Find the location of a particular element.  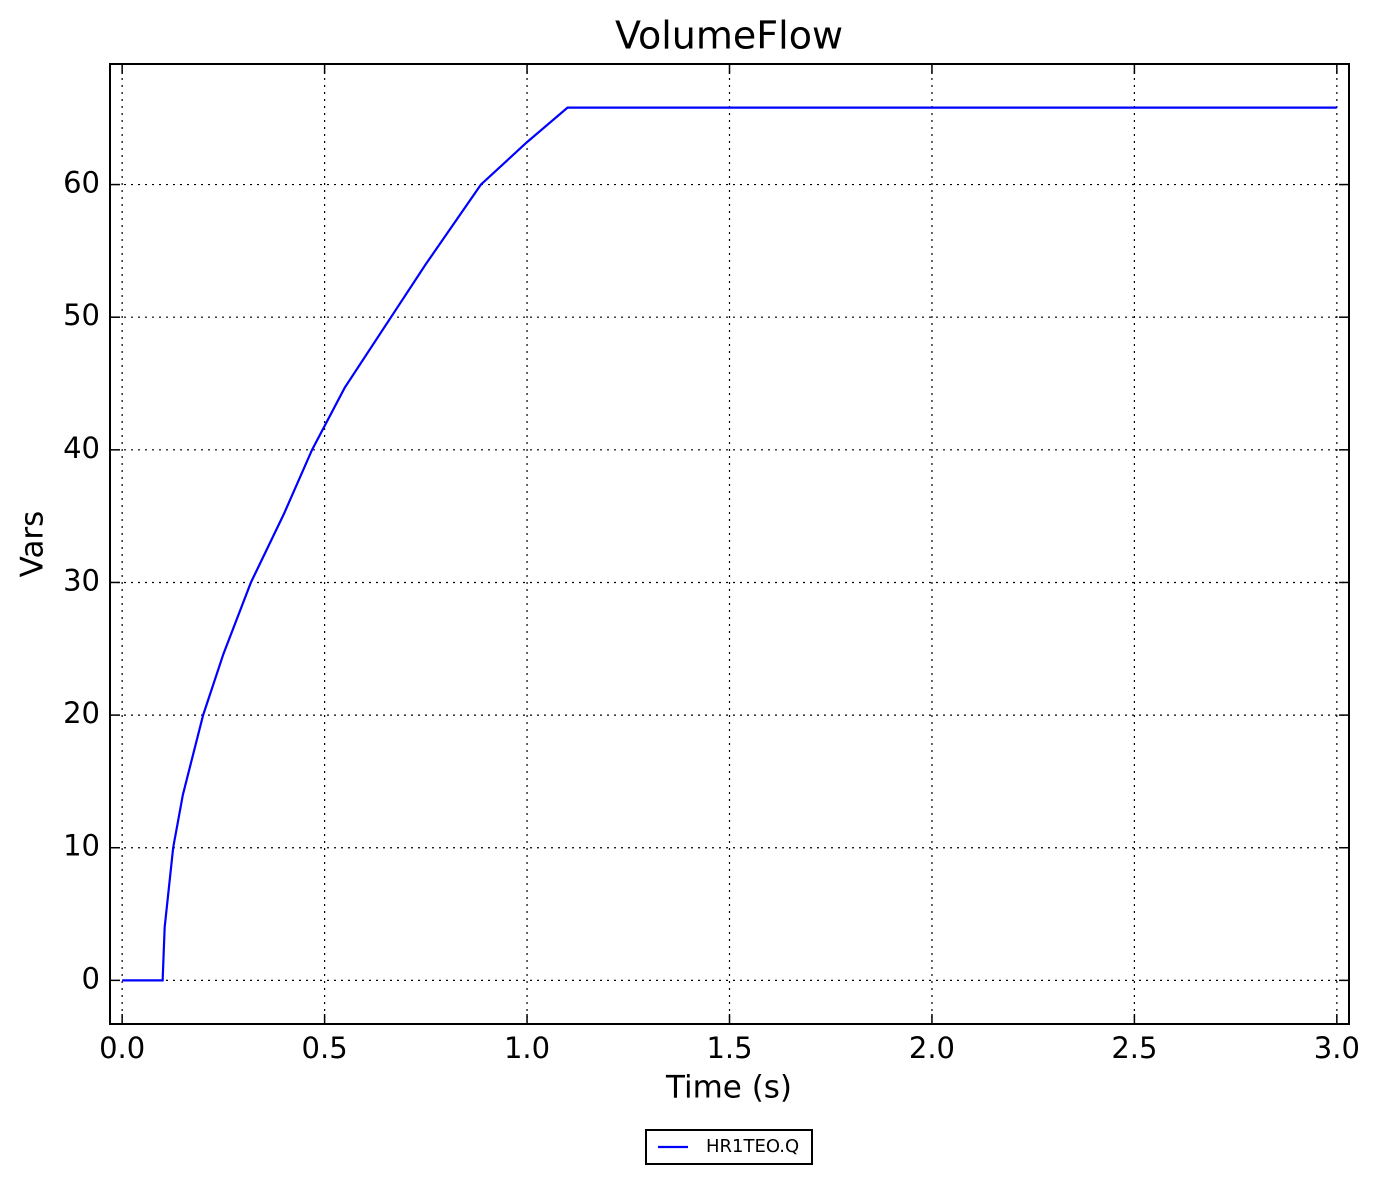

x-tick-label: 2.5 is located at coordinates (1134, 1048).